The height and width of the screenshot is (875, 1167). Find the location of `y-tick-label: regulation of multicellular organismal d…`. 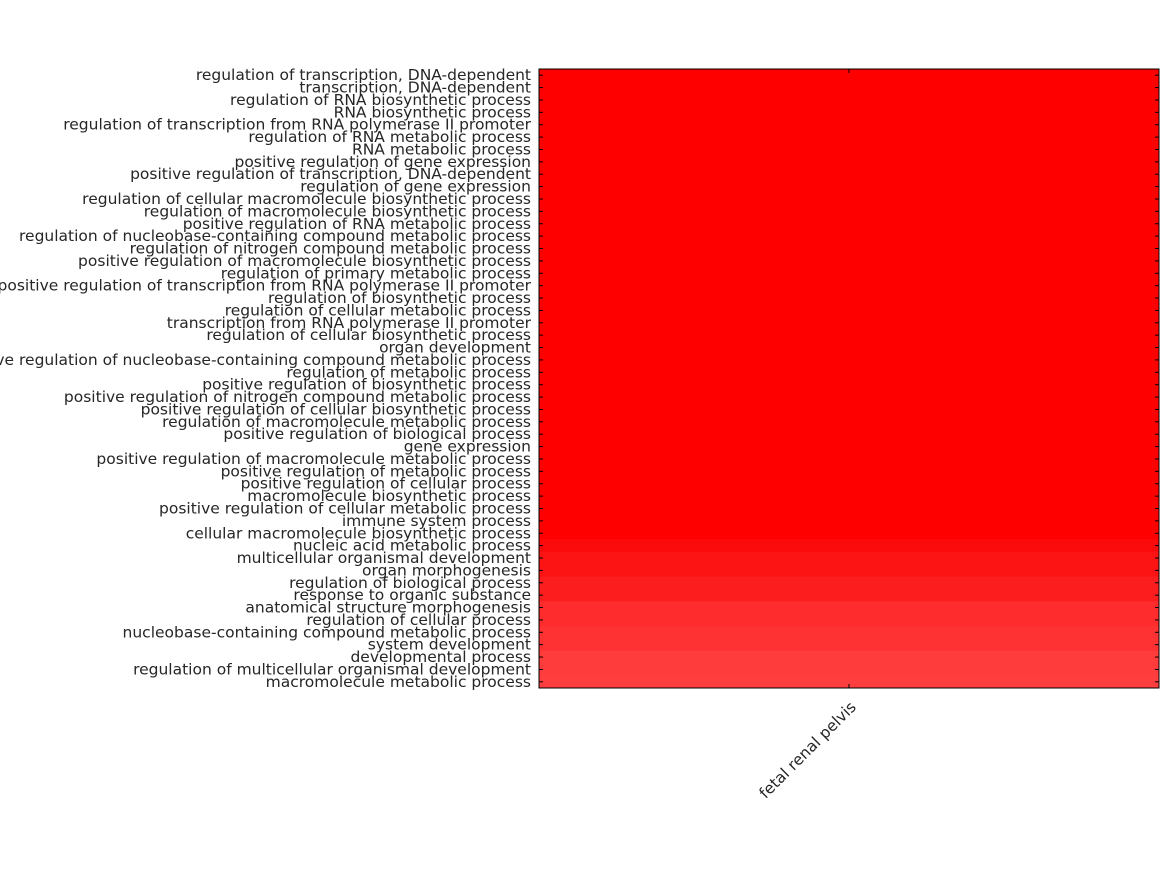

y-tick-label: regulation of multicellular organismal d… is located at coordinates (332, 669).